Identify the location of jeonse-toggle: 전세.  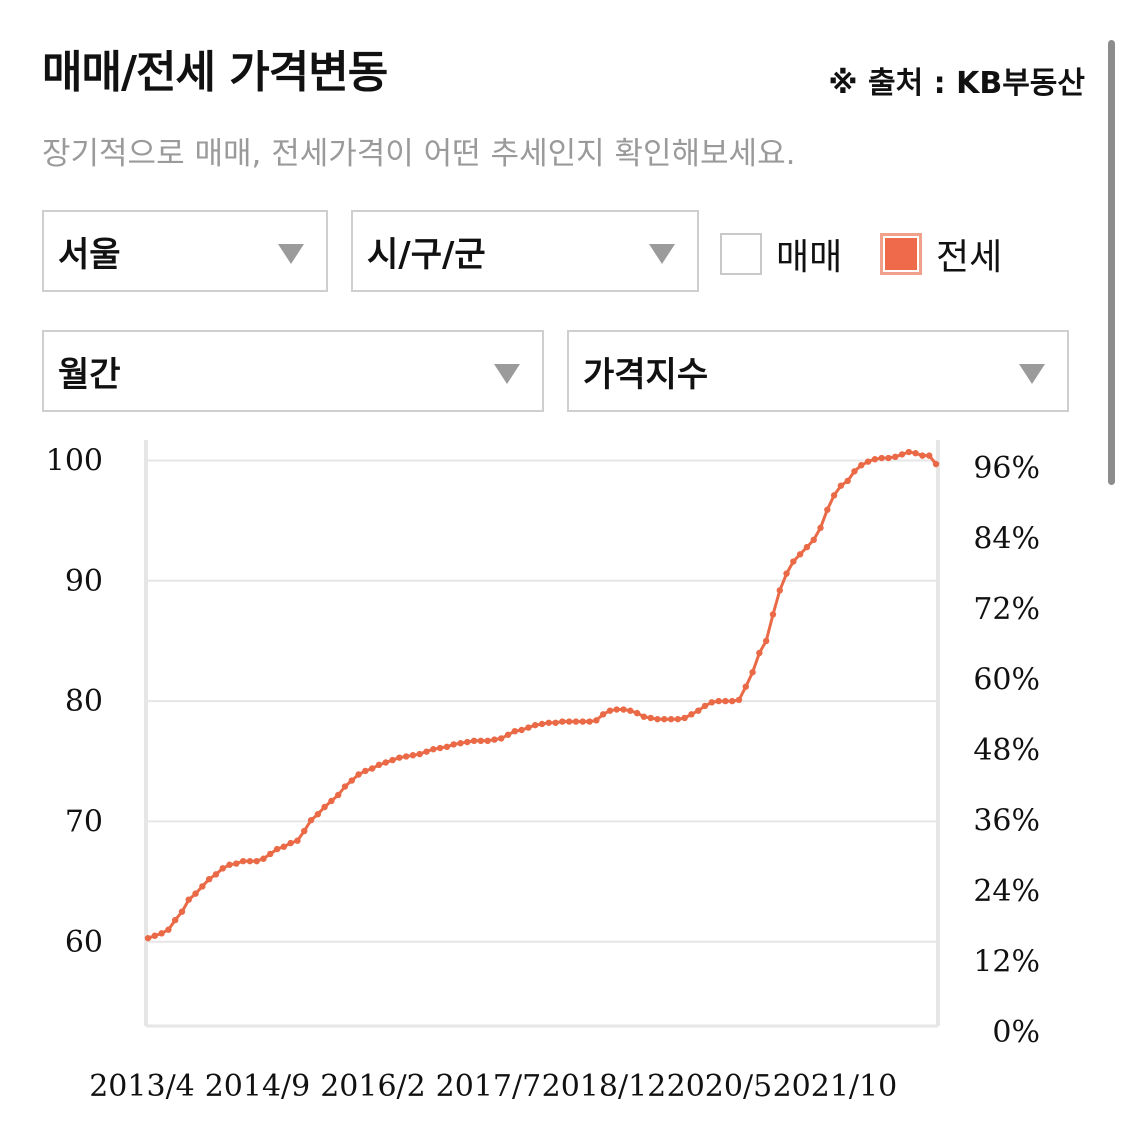
(941, 254).